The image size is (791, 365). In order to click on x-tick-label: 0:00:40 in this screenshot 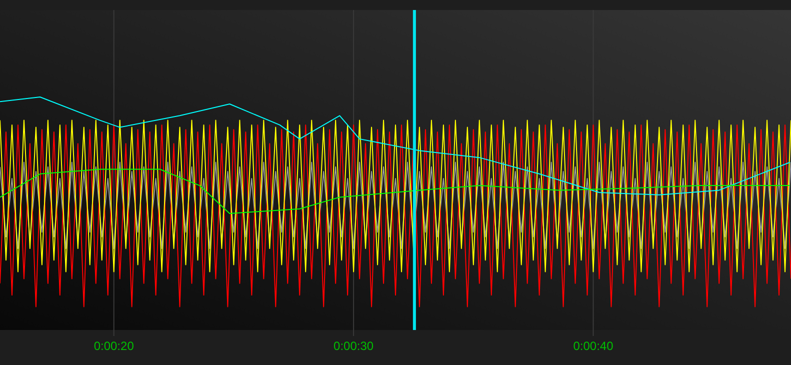, I will do `click(593, 346)`.